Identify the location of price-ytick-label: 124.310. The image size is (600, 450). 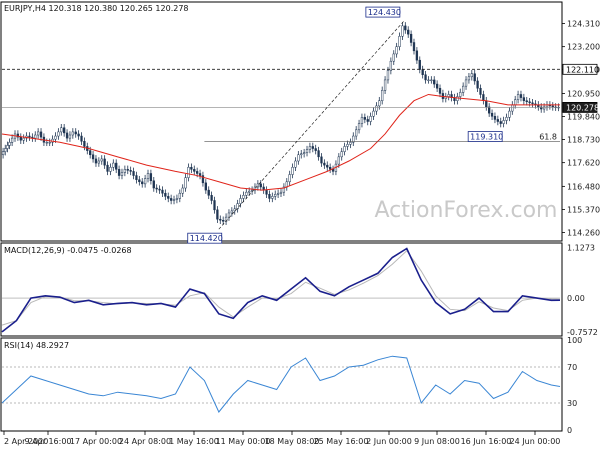
(583, 24).